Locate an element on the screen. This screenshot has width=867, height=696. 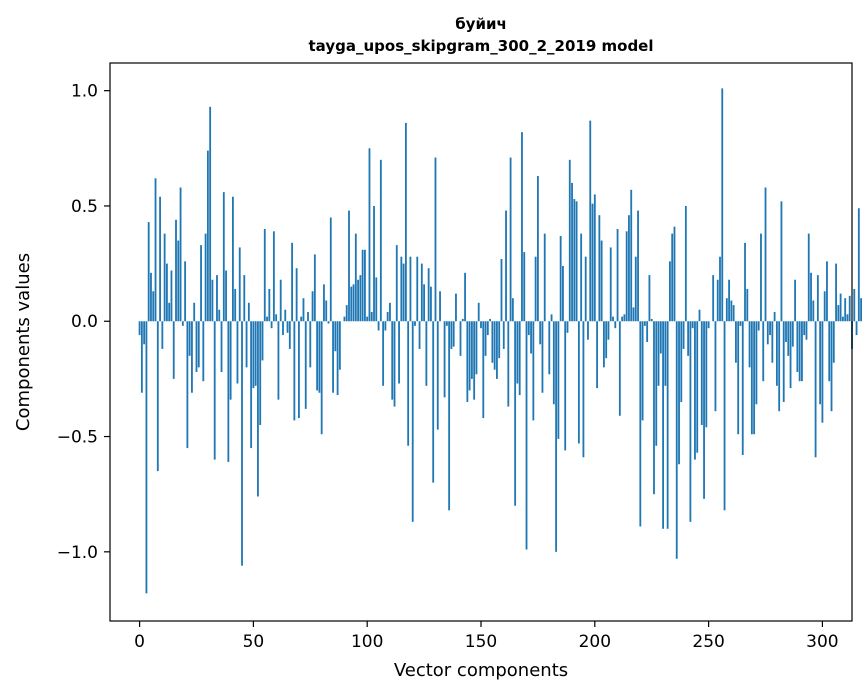
x-axis-ticks: 0 50 100 150 200 250 300 is located at coordinates (486, 636).